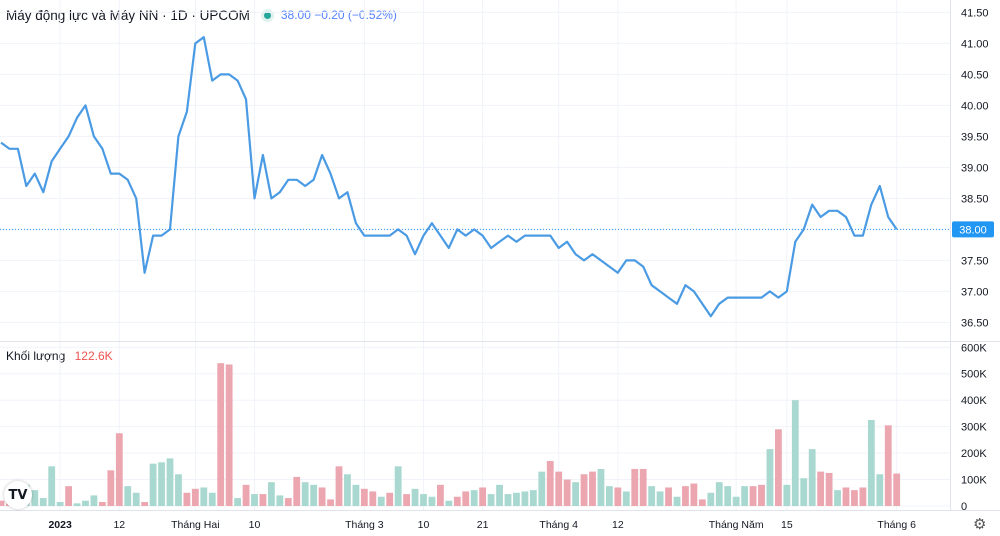 This screenshot has height=536, width=1000. What do you see at coordinates (975, 292) in the screenshot?
I see `price-tick-label: 37.00` at bounding box center [975, 292].